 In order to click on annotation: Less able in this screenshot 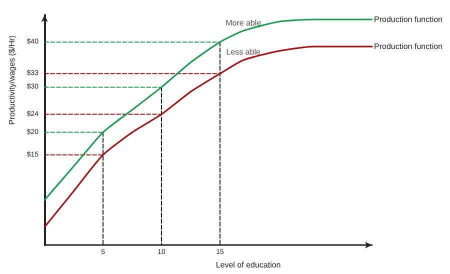, I will do `click(244, 52)`.